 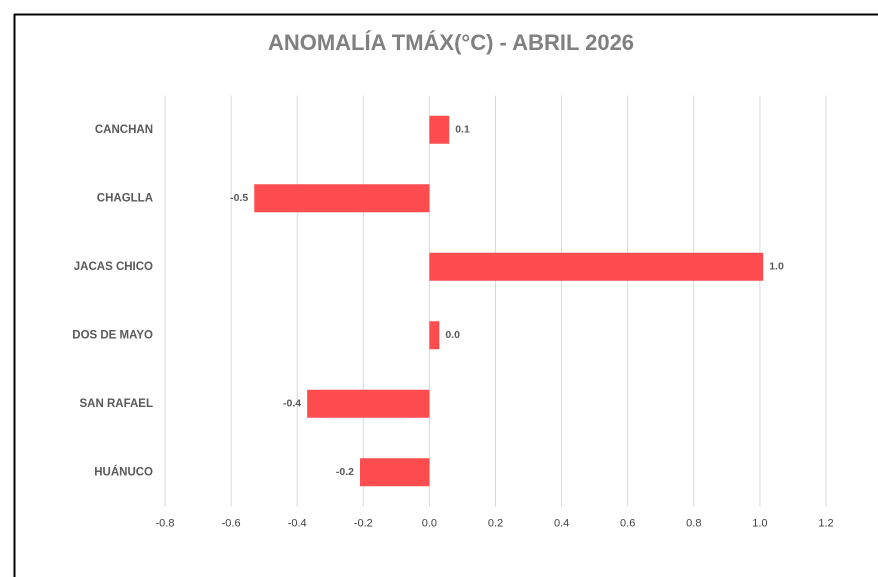 What do you see at coordinates (239, 198) in the screenshot?
I see `value-label: -0.5` at bounding box center [239, 198].